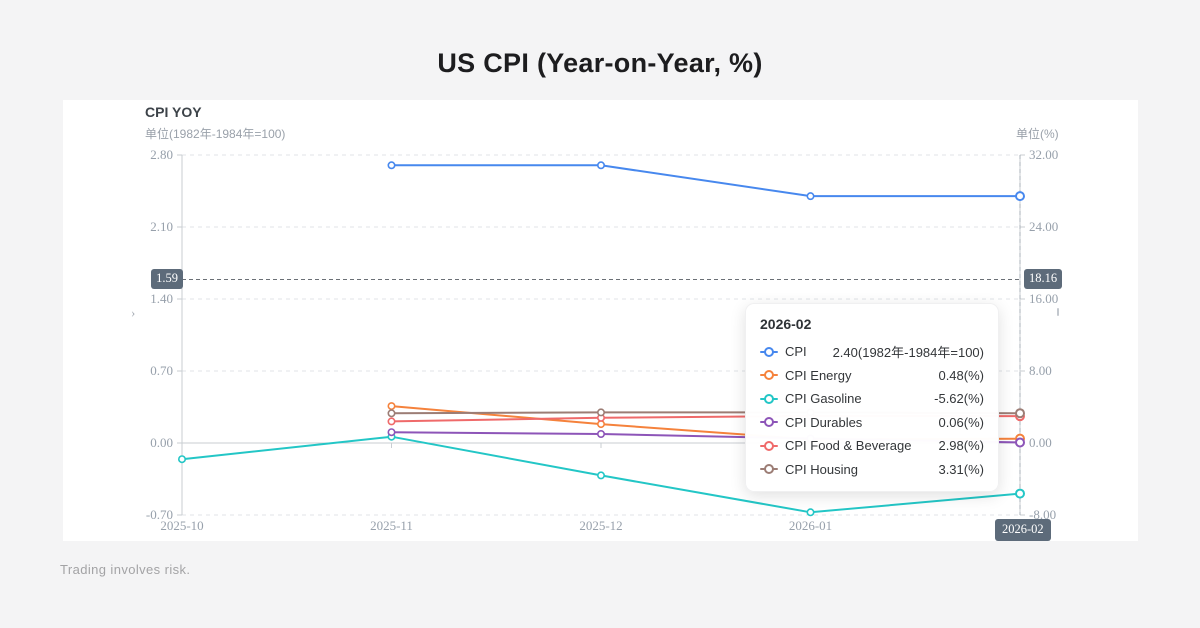 The width and height of the screenshot is (1200, 628). I want to click on left-axis-unit-label: 单位(1982年-1984年=100), so click(215, 134).